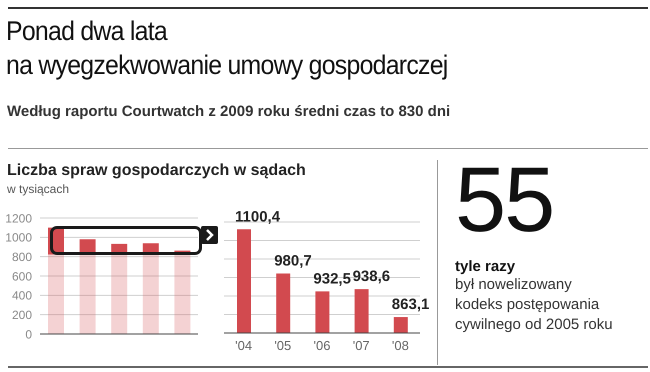  What do you see at coordinates (322, 346) in the screenshot?
I see `x-tick-label: '06` at bounding box center [322, 346].